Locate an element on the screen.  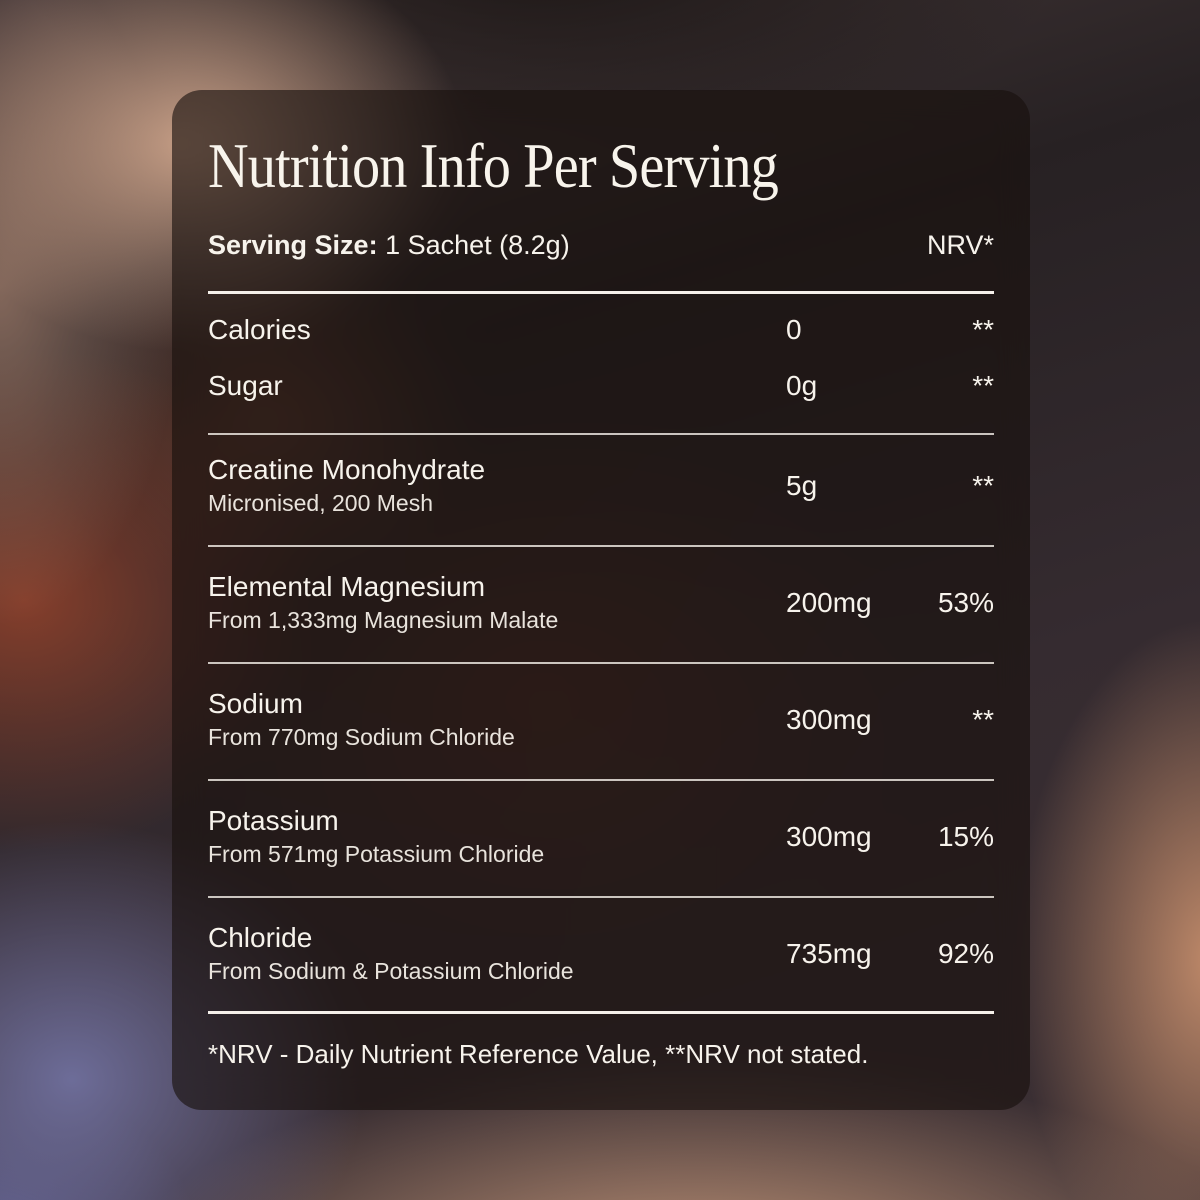
nutrient-detail: From 1,333mg Magnesium Malate is located at coordinates (383, 620).